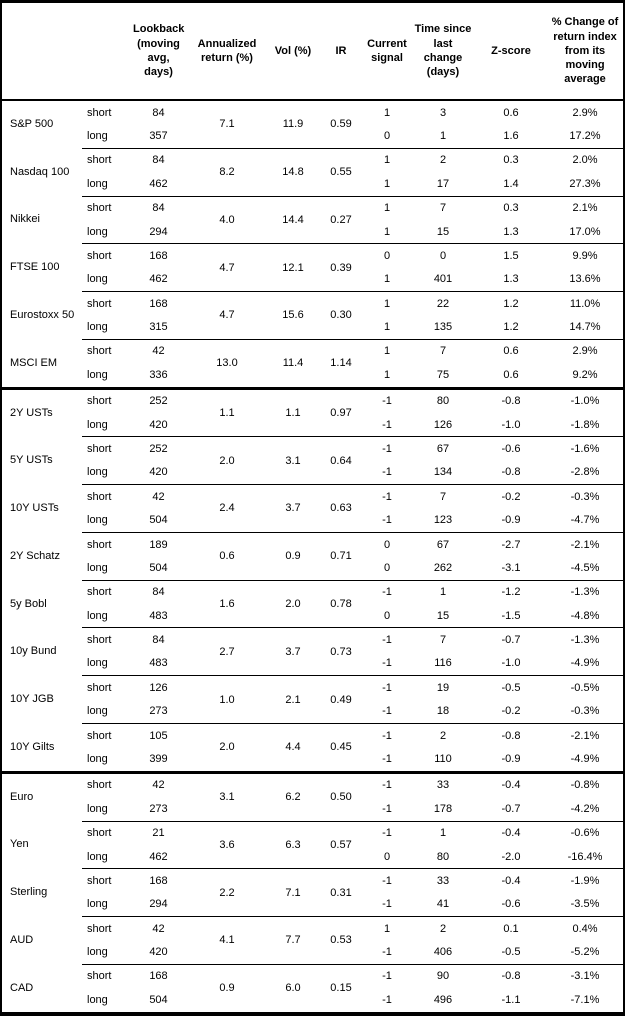  What do you see at coordinates (293, 603) in the screenshot?
I see `vol-cell: 2.0` at bounding box center [293, 603].